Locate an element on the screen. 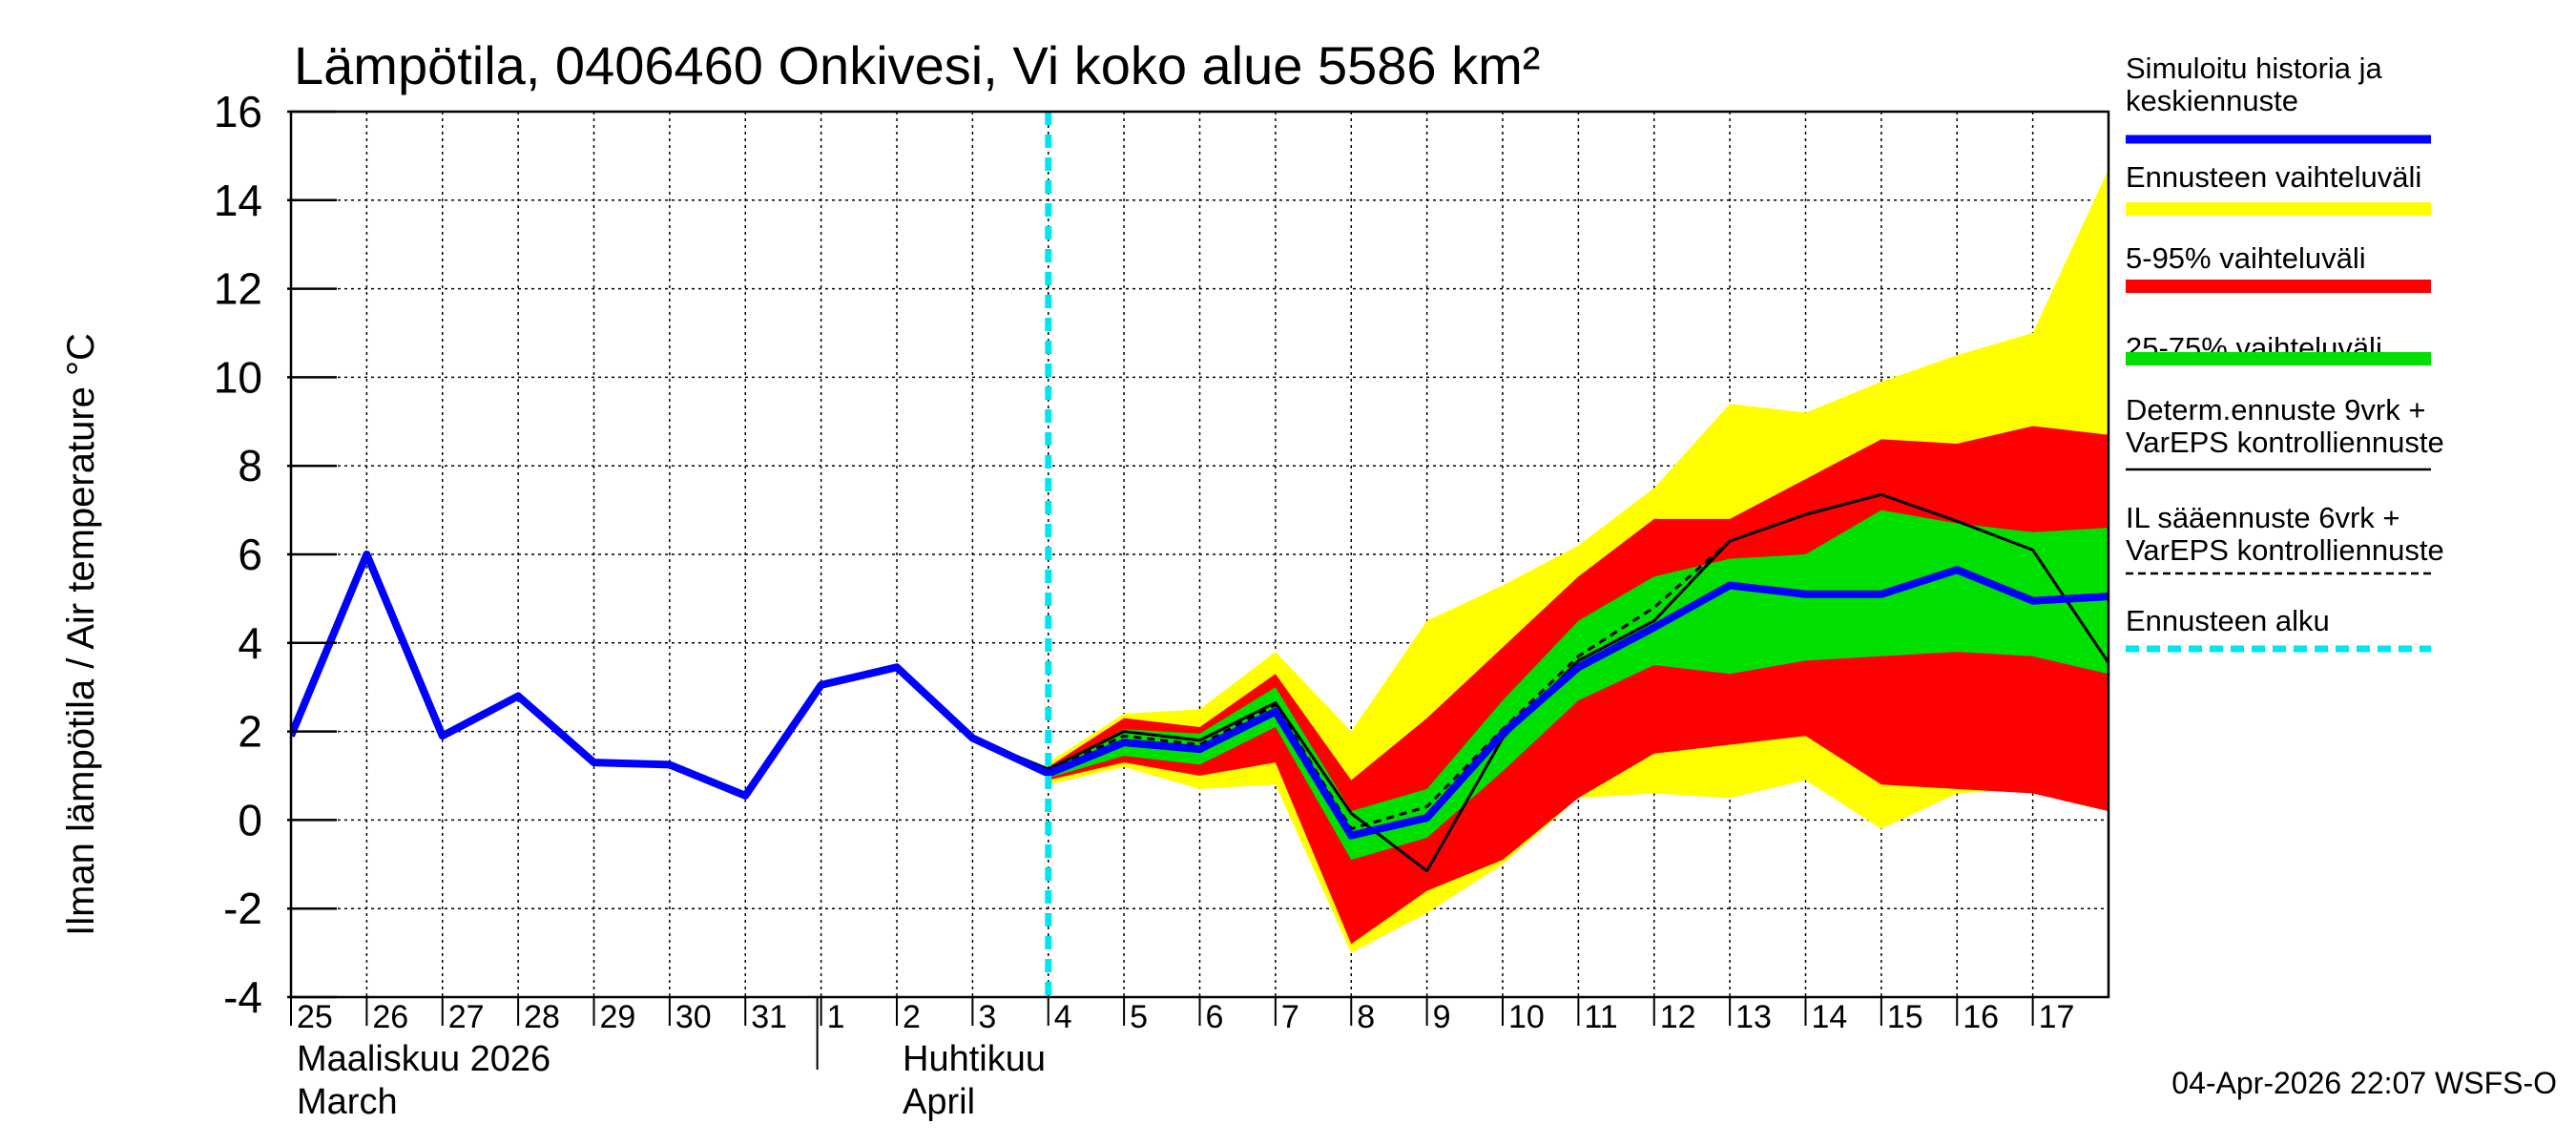  x-tick-label: 4 is located at coordinates (1063, 1017).